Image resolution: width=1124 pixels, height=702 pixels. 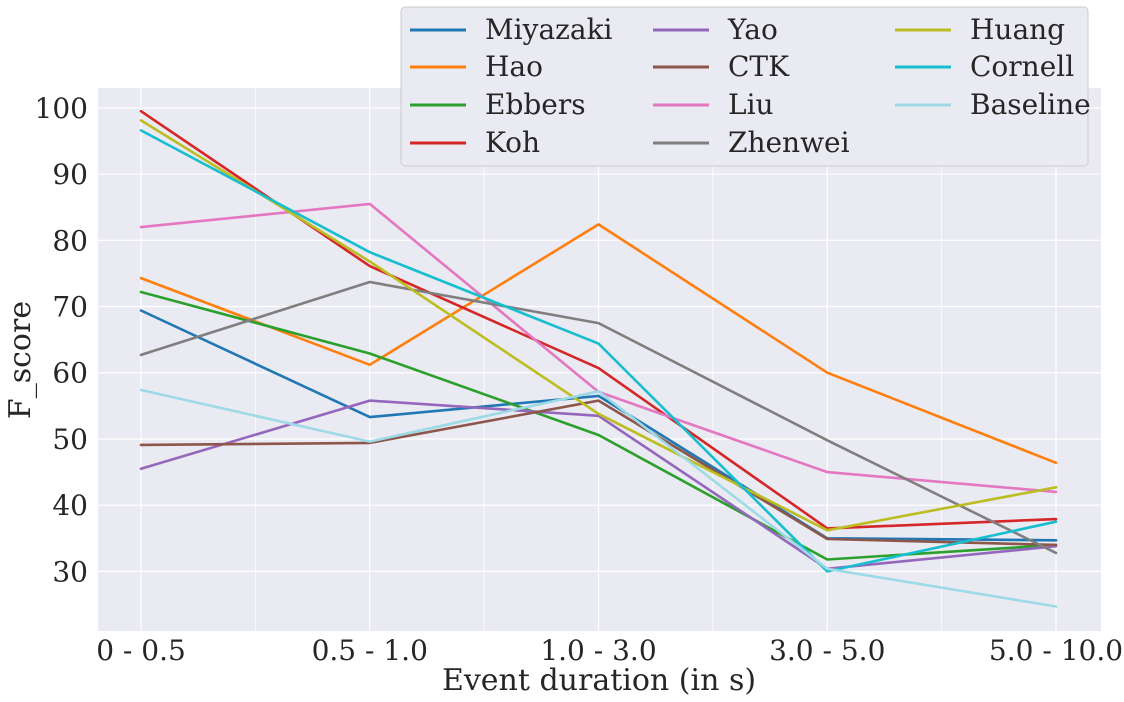 I want to click on y-tick-label: 70, so click(x=70, y=307).